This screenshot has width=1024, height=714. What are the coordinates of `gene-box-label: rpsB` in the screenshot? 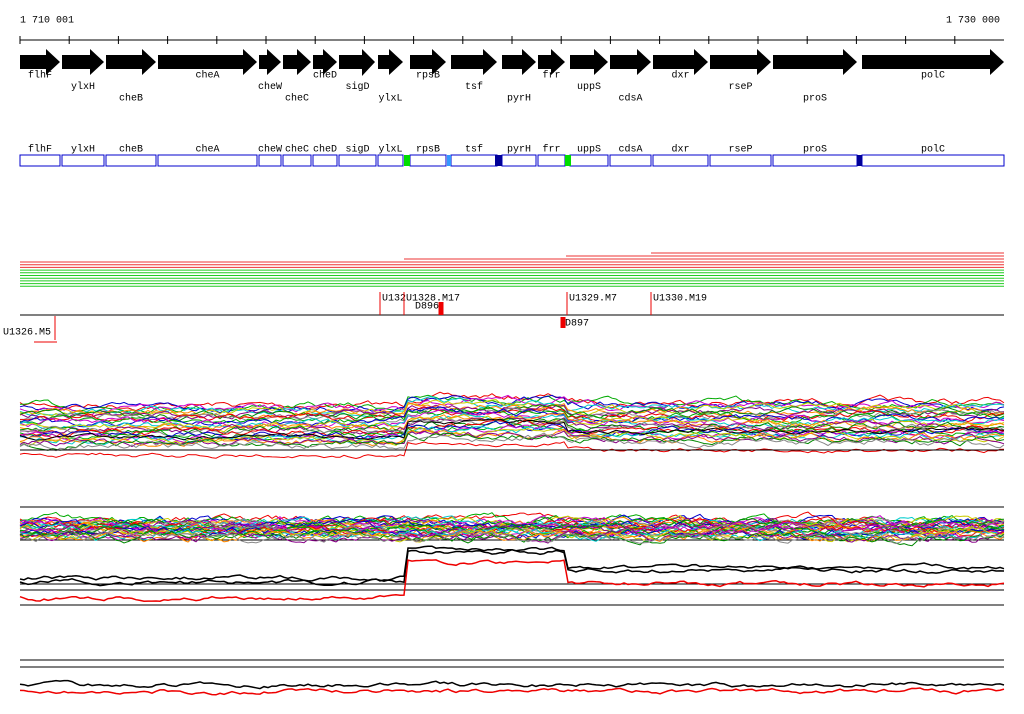 It's located at (428, 150).